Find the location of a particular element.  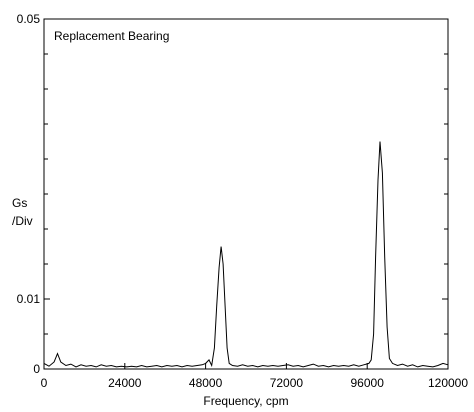

y-axis-label-line-1: Gs is located at coordinates (19, 203).